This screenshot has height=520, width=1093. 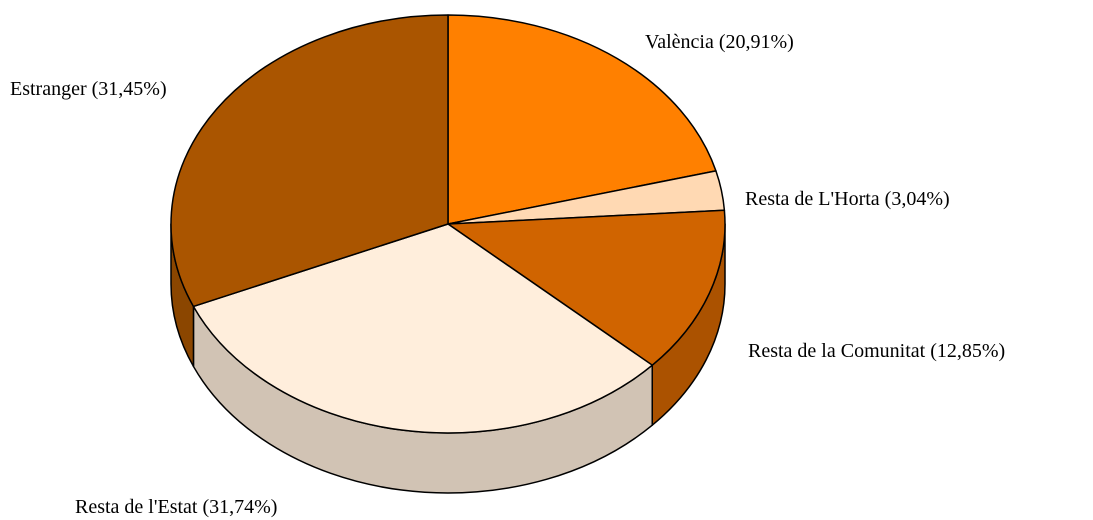 I want to click on slice-label-name: Resta de L'Horta, so click(x=812, y=199).